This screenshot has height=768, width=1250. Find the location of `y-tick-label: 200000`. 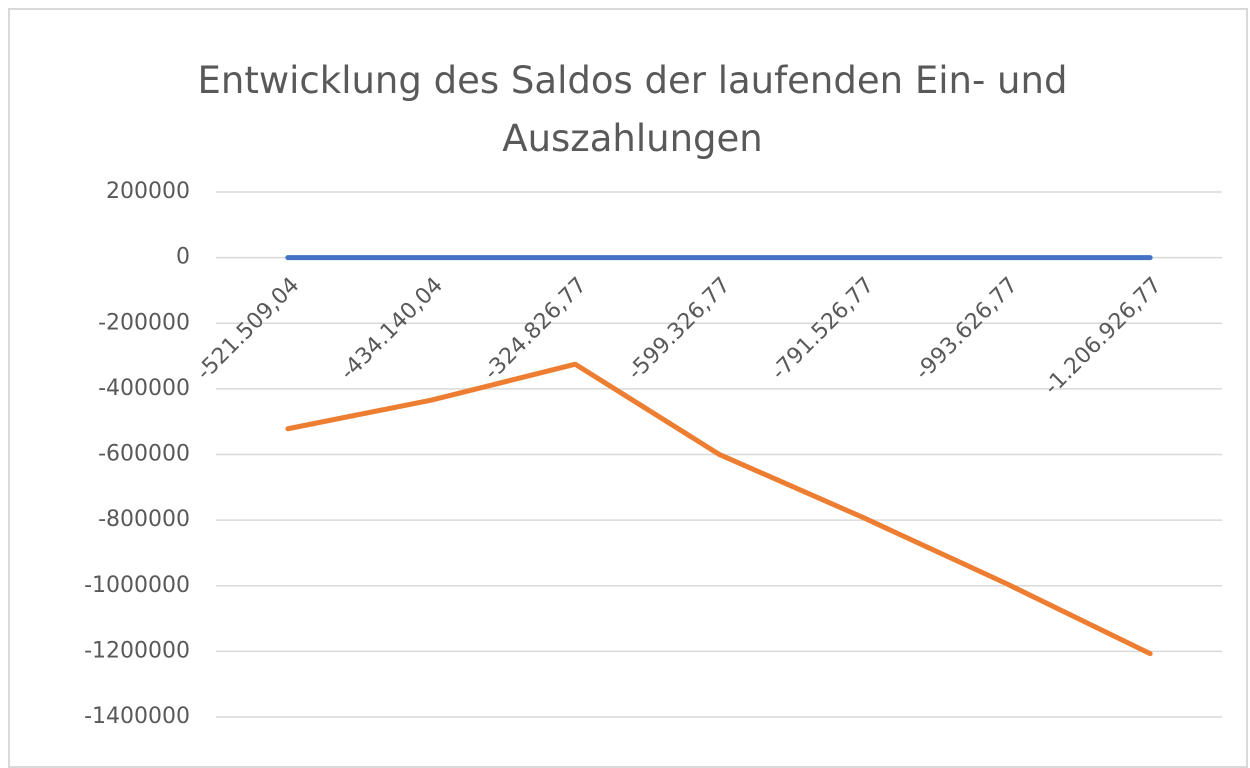

y-tick-label: 200000 is located at coordinates (148, 191).